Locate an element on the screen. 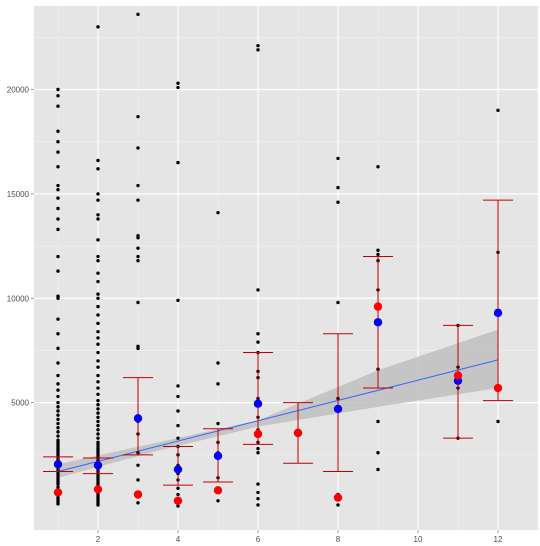  x-tick-label: 6 is located at coordinates (258, 539).